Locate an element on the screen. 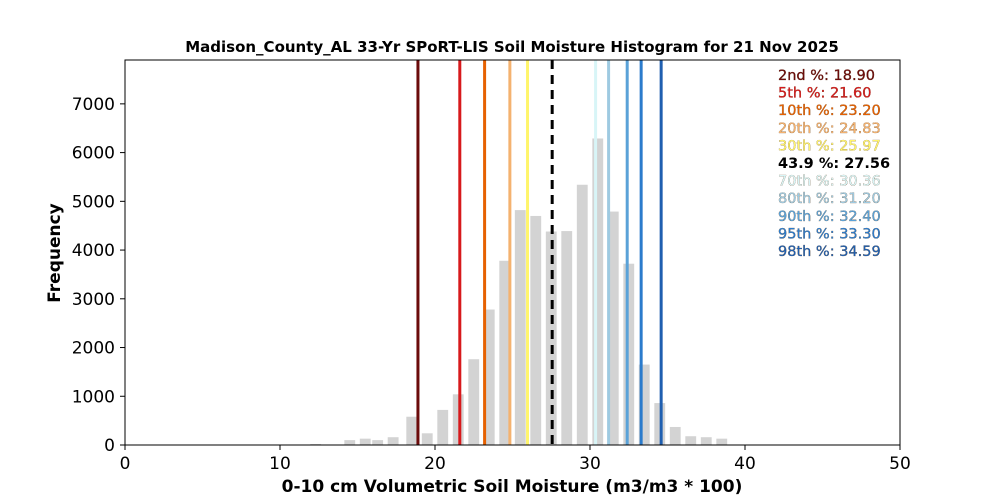 The height and width of the screenshot is (500, 1000). y-axis-ticks: 0 1000 2000 3000 4000 5000 6000 7000 is located at coordinates (98, 275).